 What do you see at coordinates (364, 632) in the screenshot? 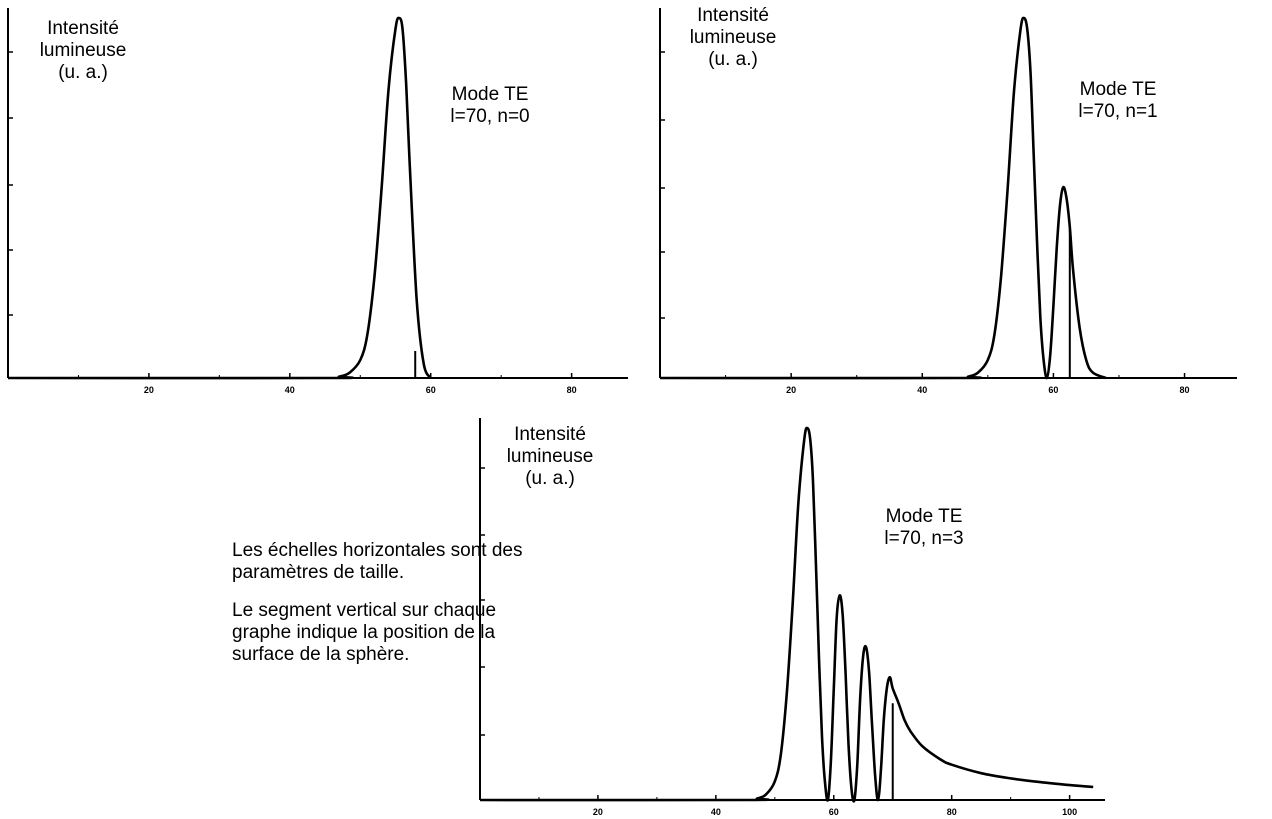
I see `note-line: graphe indique la position de la` at bounding box center [364, 632].